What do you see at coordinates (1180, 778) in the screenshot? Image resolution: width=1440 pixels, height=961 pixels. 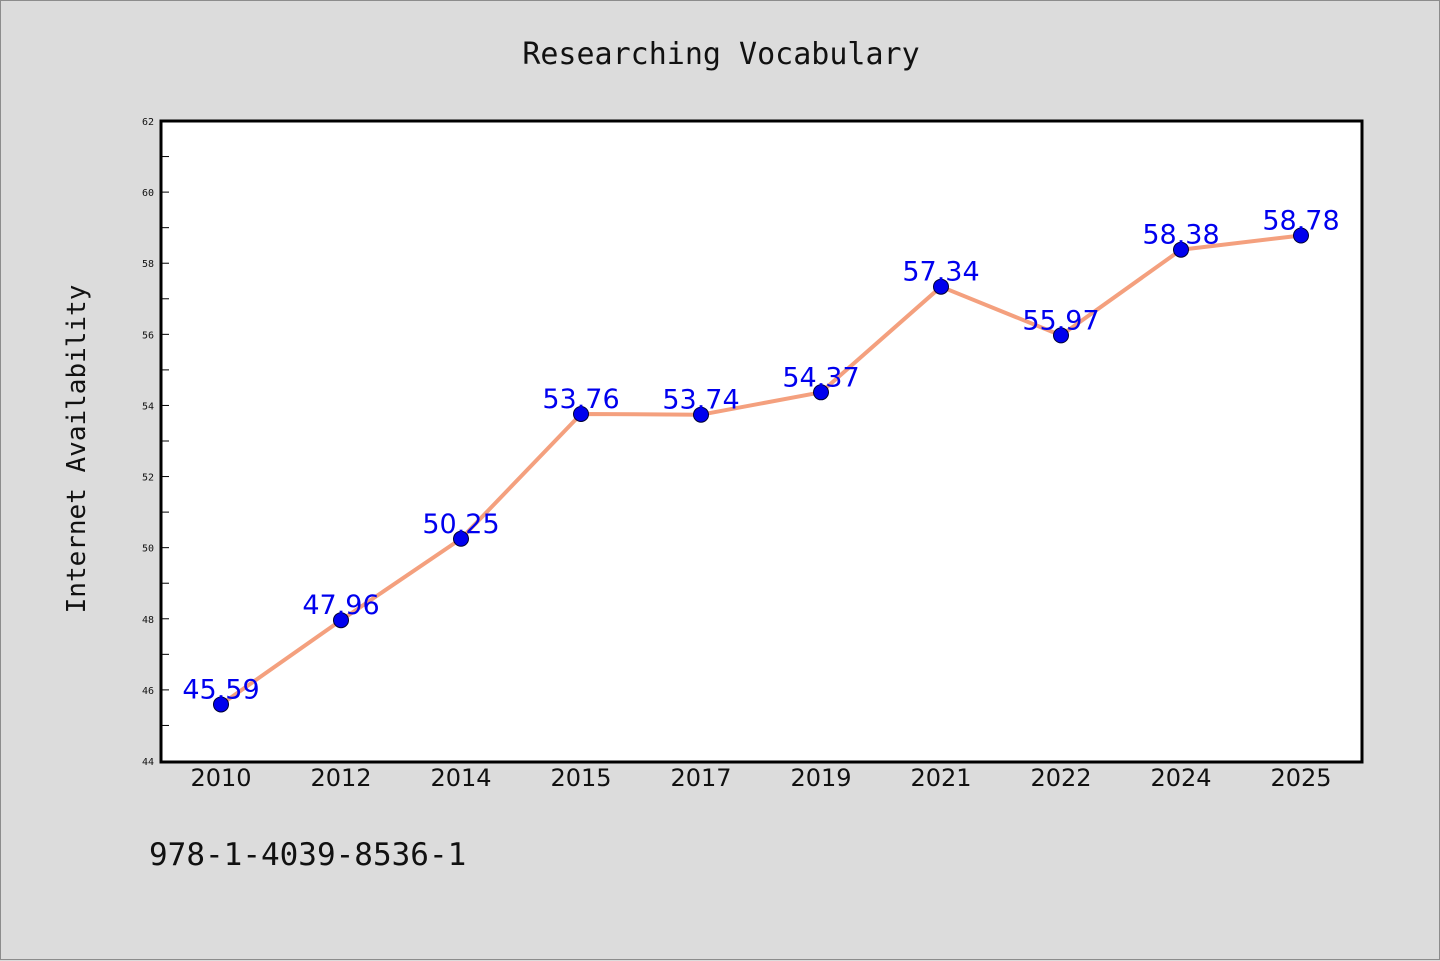 I see `x-tick-label: 2024` at bounding box center [1180, 778].